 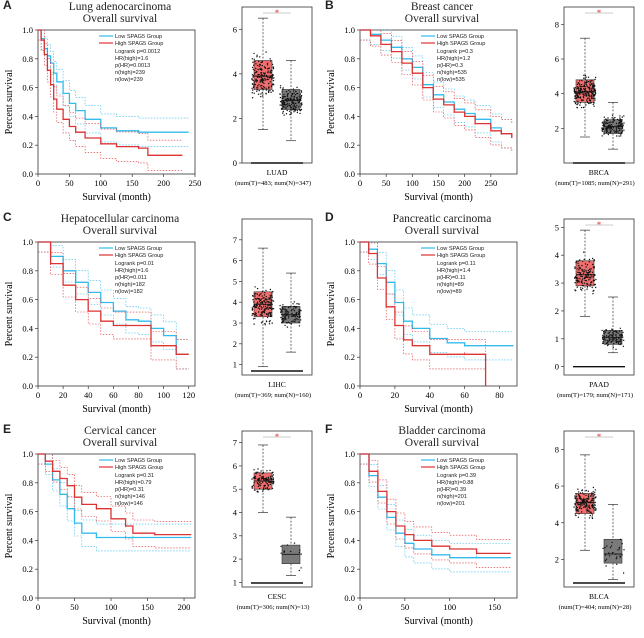 I want to click on y-tick-label: 0.6, so click(x=349, y=88).